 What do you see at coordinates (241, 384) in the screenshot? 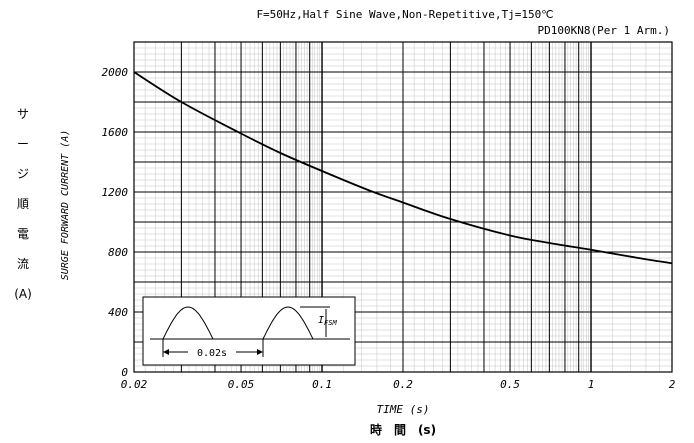
I see `x-tick-label: 0.05` at bounding box center [241, 384].